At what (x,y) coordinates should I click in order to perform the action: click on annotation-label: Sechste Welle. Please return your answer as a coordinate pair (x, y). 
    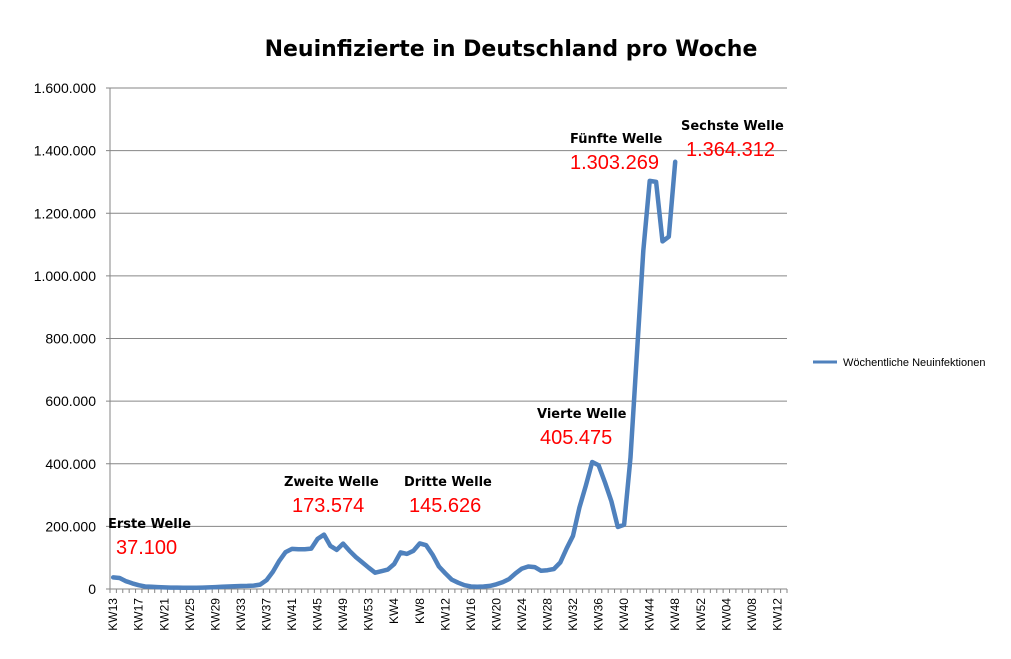
    Looking at the image, I should click on (732, 126).